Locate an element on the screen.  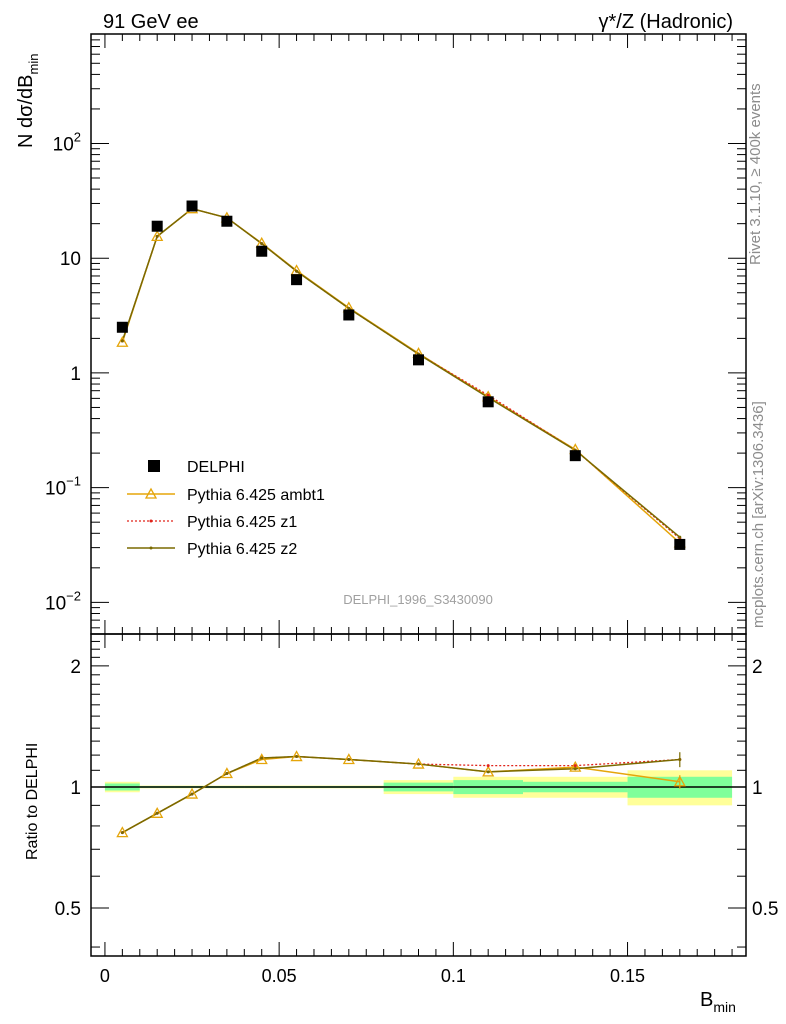
y-tick-label: 10⁻¹ is located at coordinates (63, 487).